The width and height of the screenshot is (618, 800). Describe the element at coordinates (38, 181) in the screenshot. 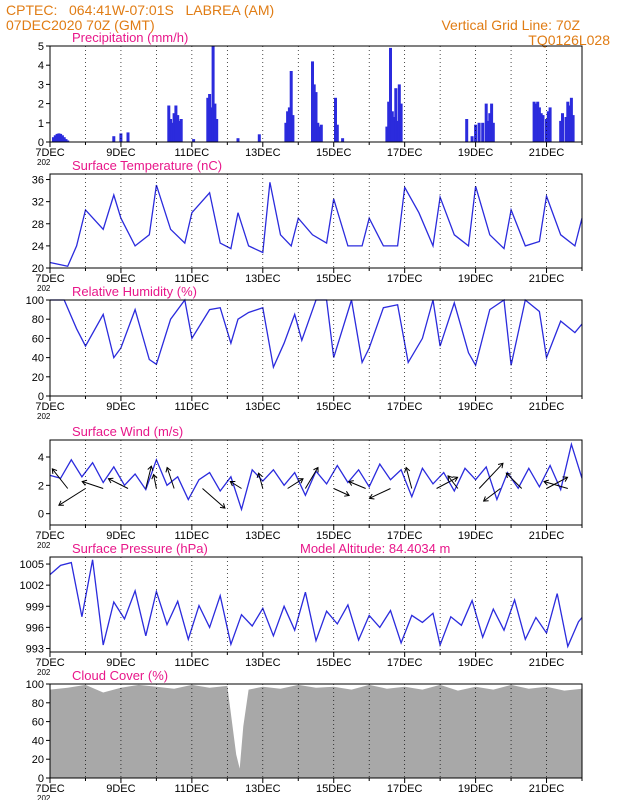

I see `y-tick-label: 36` at that location.